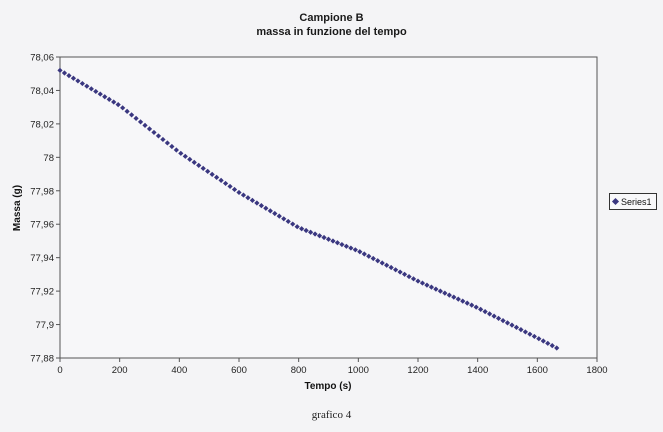 This screenshot has height=432, width=663. I want to click on x-tick-label: 1200, so click(417, 370).